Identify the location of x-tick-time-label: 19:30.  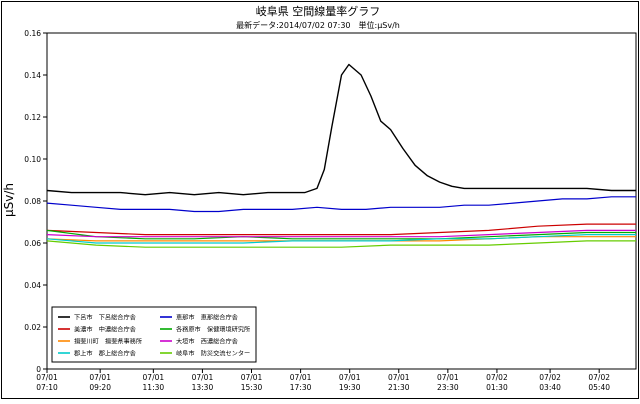
(350, 387).